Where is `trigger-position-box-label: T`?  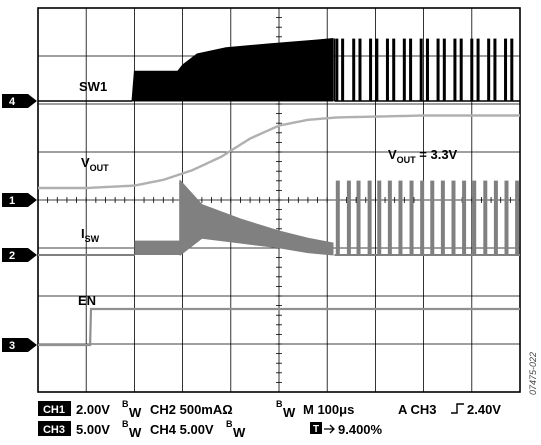
trigger-position-box-label: T is located at coordinates (316, 429).